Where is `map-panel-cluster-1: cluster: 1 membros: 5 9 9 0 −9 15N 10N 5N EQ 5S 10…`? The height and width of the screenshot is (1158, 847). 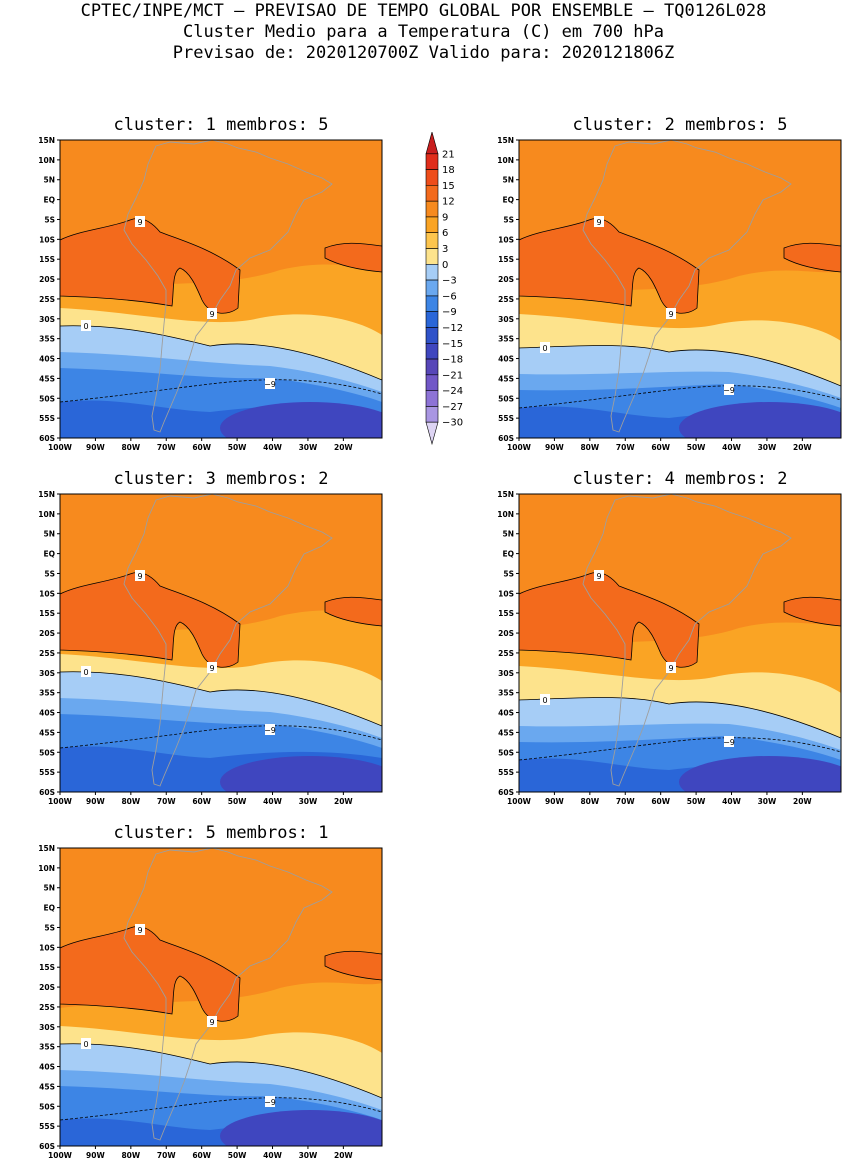 map-panel-cluster-1: cluster: 1 membros: 5 9 9 0 −9 15N 10N 5N EQ 5S 10… is located at coordinates (210, 281).